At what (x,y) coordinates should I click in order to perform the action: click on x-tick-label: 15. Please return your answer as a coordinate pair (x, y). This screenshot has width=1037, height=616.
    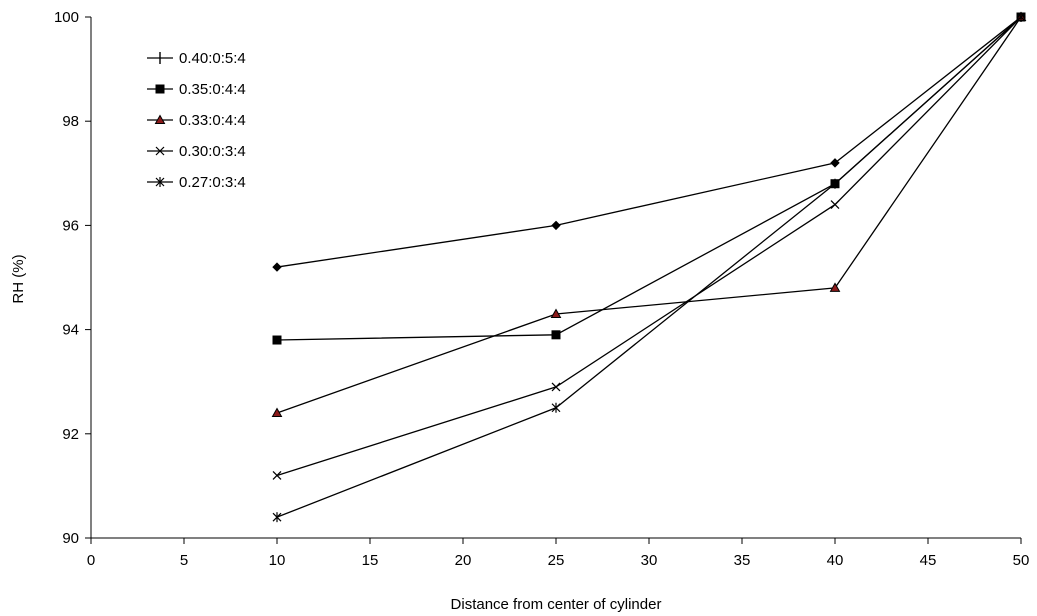
    Looking at the image, I should click on (370, 560).